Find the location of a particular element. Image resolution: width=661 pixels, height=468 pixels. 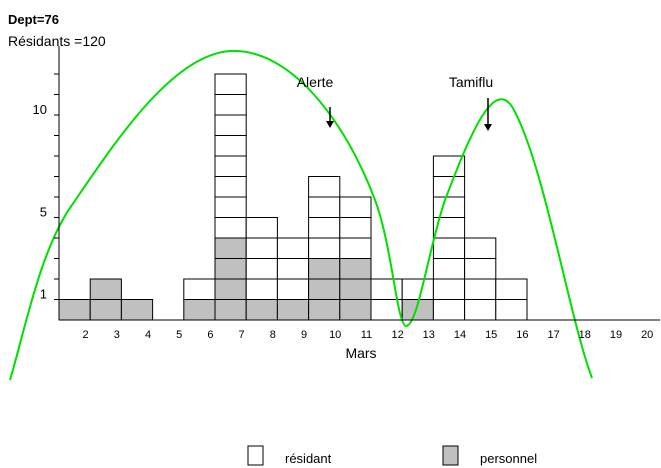

x-tick-label: 4 is located at coordinates (148, 335).